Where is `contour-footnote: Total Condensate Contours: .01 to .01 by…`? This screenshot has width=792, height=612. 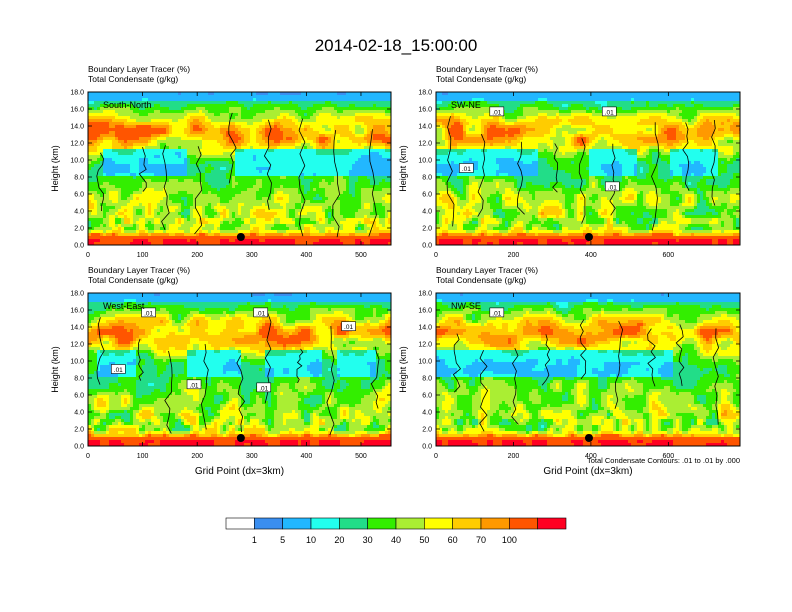
contour-footnote: Total Condensate Contours: .01 to .01 by… is located at coordinates (663, 460).